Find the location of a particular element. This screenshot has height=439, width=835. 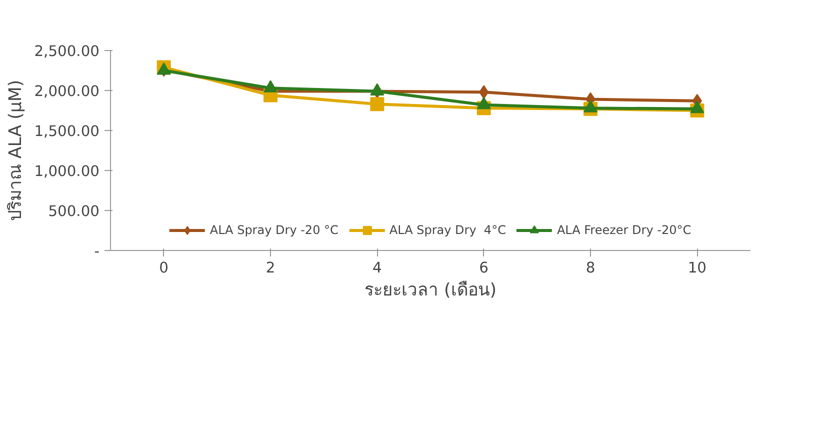

x-tick-label: 2 is located at coordinates (271, 268).